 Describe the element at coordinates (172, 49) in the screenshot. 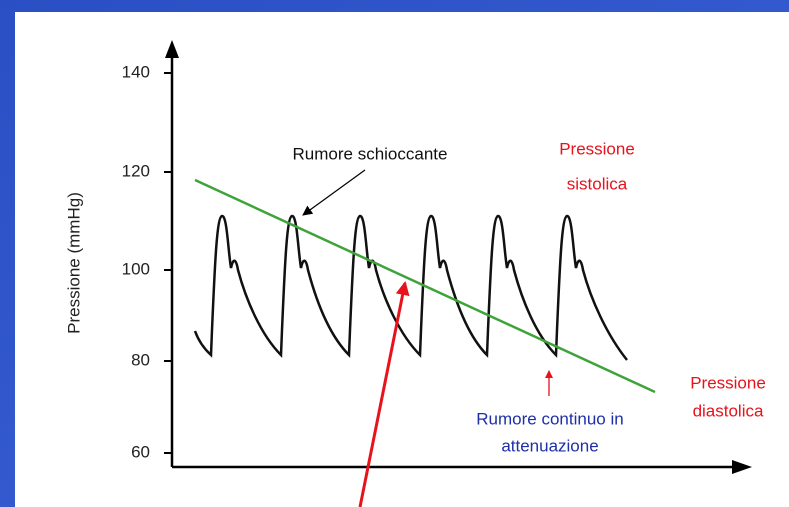

I see `y-arrow` at that location.